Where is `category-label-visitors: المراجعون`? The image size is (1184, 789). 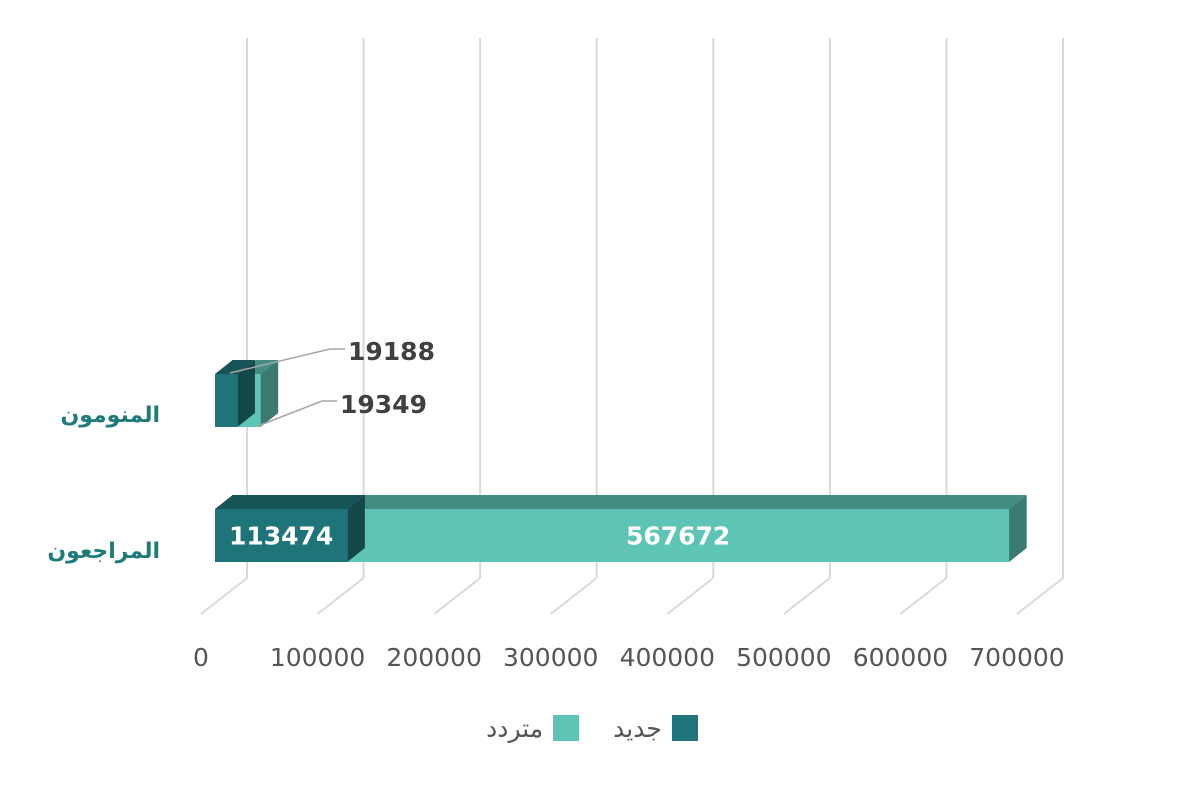
category-label-visitors: المراجعون is located at coordinates (103, 551).